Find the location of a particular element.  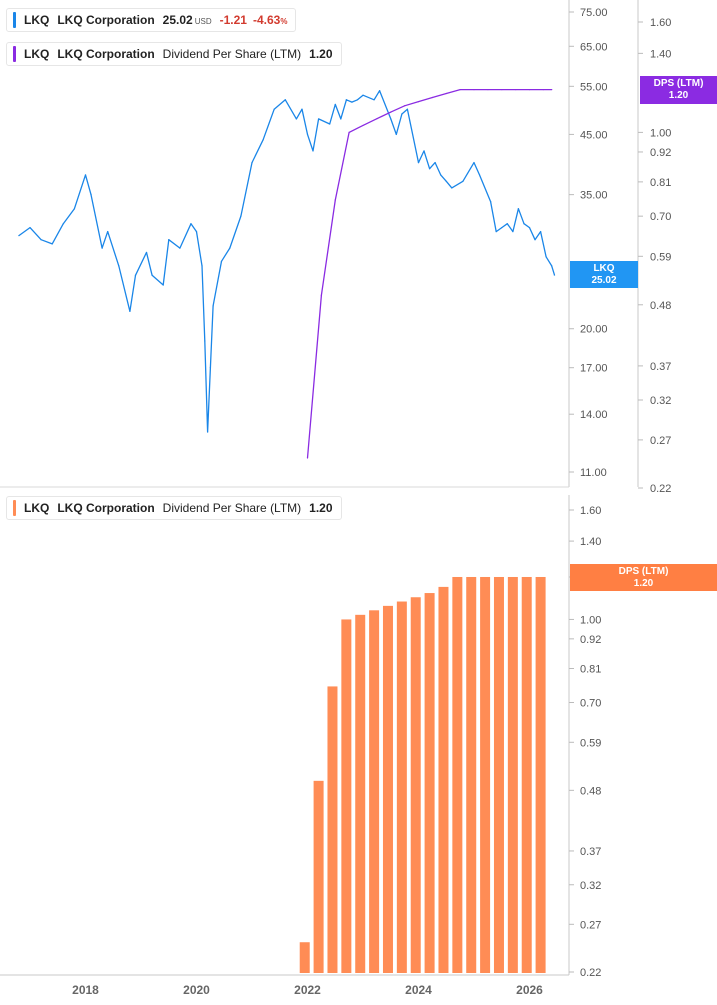

dps-badge-bottom: DPS (LTM) 1.20 is located at coordinates (643, 577).